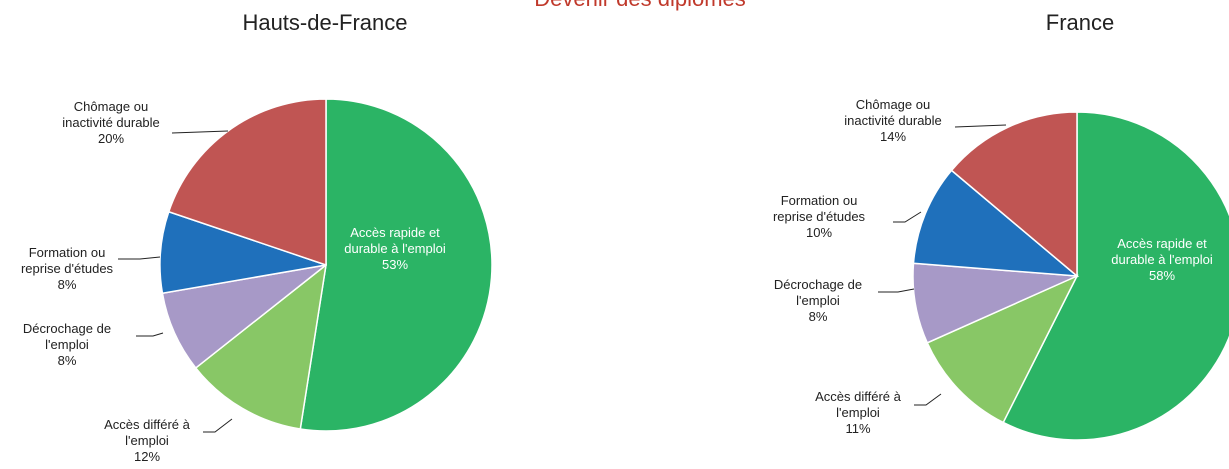 This screenshot has width=1229, height=469. I want to click on fr-label-decrochage-line-1: l'emploi, so click(818, 300).